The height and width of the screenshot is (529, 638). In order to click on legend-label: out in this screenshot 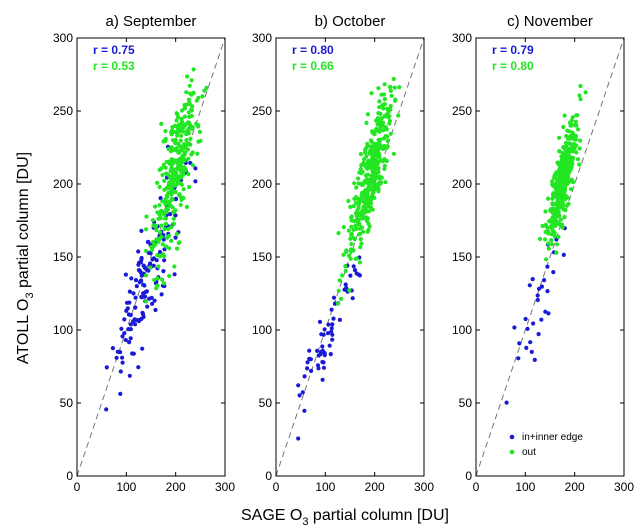, I will do `click(529, 452)`.